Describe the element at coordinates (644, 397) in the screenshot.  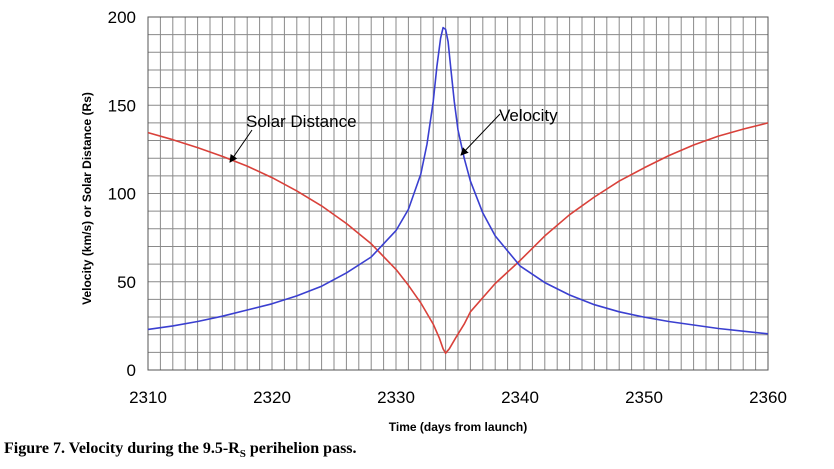
I see `x-tick-label: 2350` at that location.